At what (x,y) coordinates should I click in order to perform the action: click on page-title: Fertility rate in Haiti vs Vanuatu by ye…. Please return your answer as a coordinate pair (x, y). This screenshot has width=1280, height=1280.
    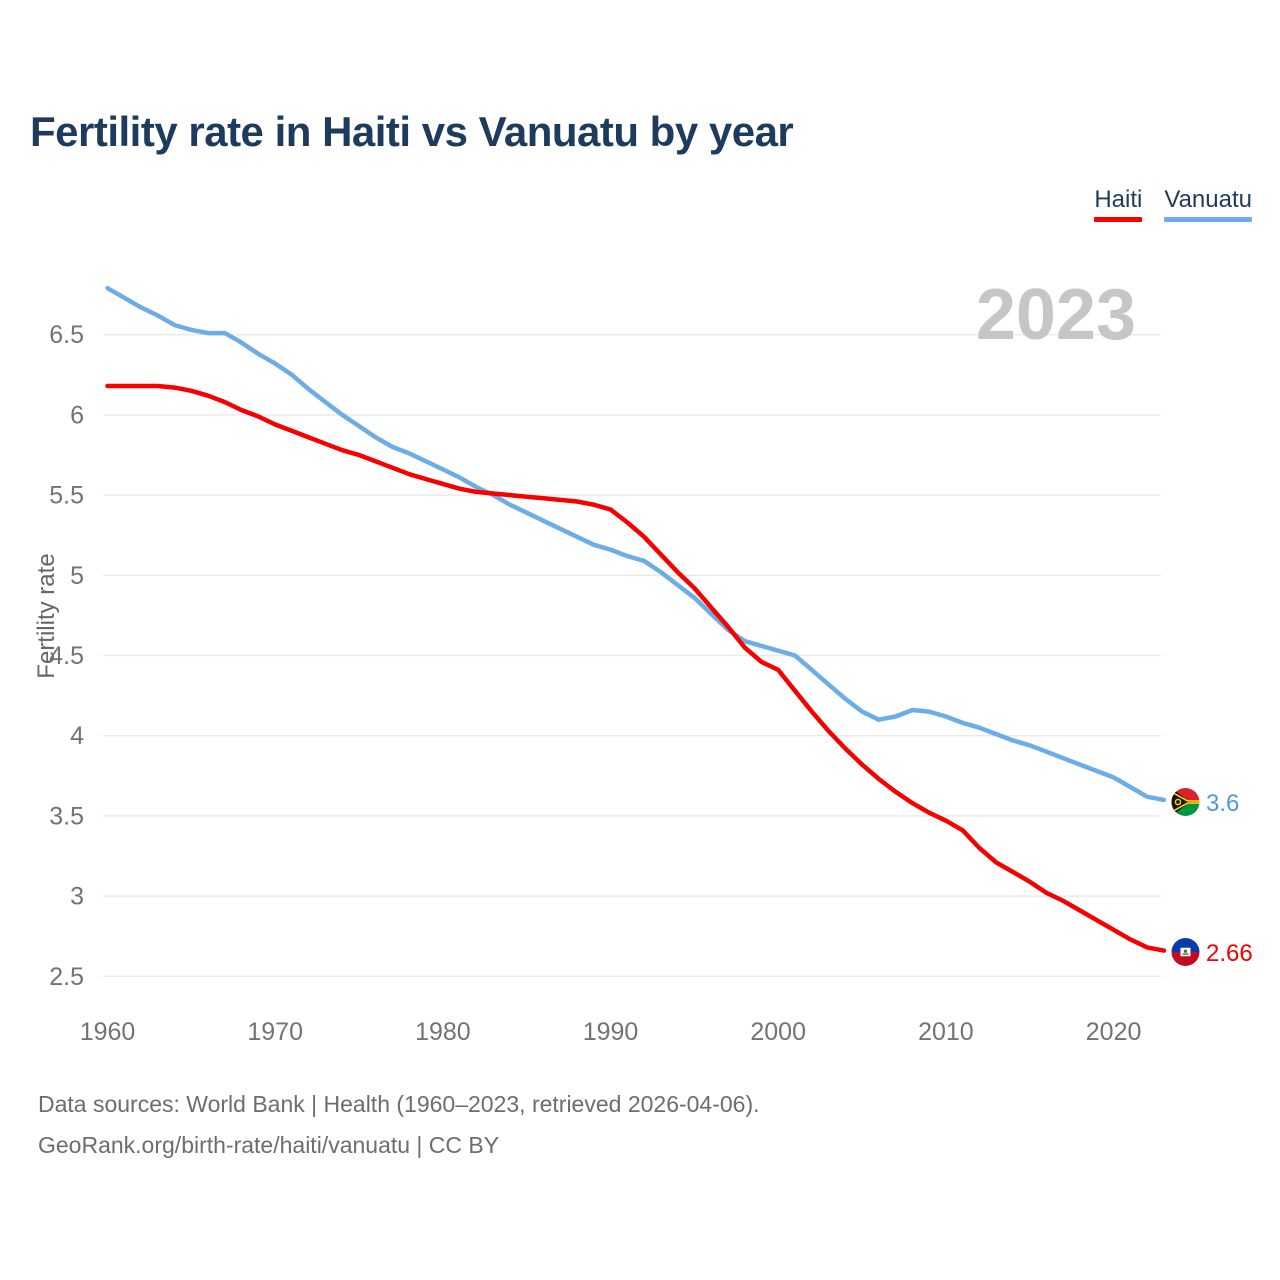
    Looking at the image, I should click on (412, 131).